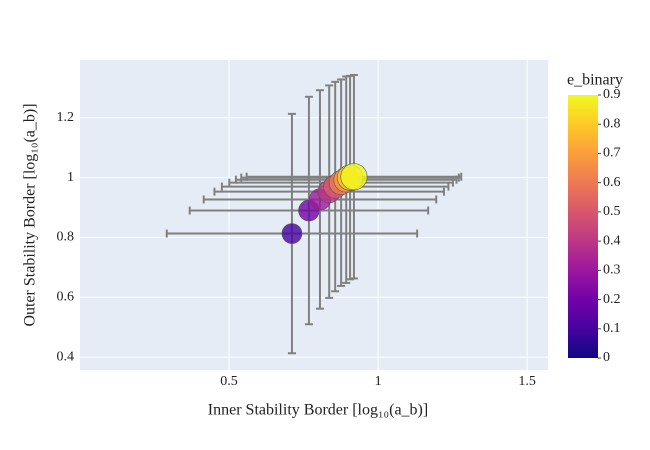 Image resolution: width=650 pixels, height=450 pixels. What do you see at coordinates (612, 182) in the screenshot?
I see `colorbar-tick-label: 0.6` at bounding box center [612, 182].